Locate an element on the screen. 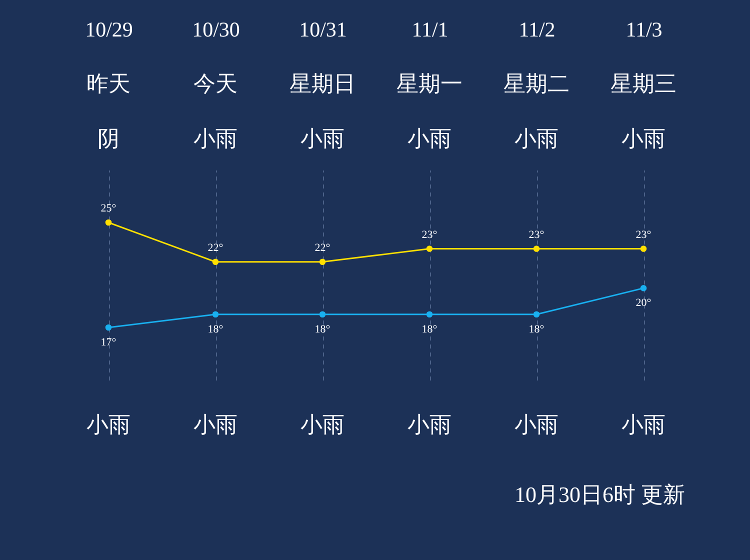  x-tick-label: 11/3 is located at coordinates (644, 30).